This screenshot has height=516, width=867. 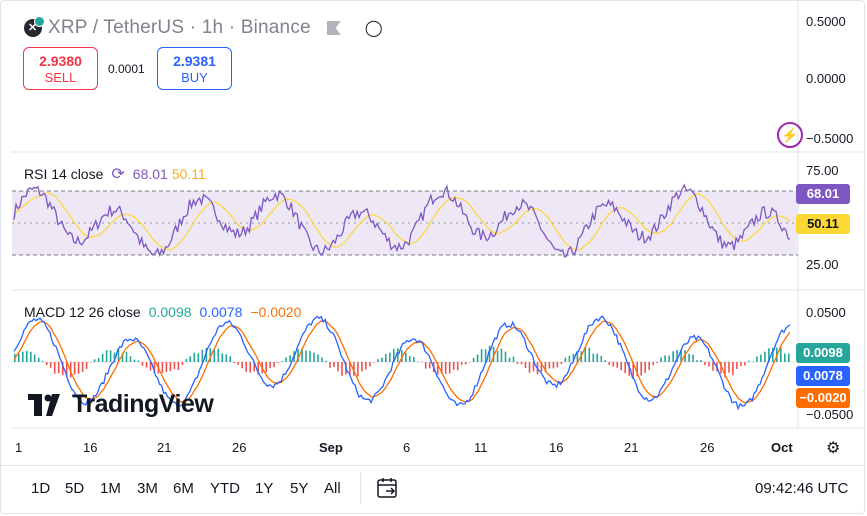 What do you see at coordinates (388, 488) in the screenshot?
I see `calendar-goto-icon` at bounding box center [388, 488].